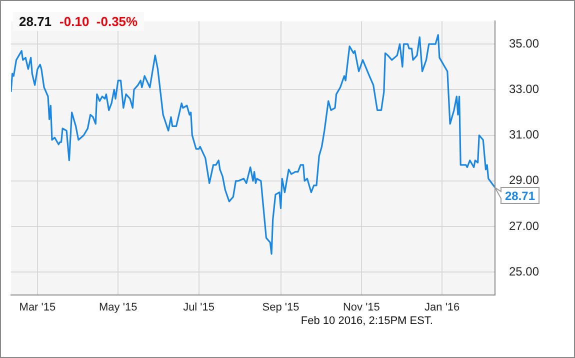 The image size is (575, 358). What do you see at coordinates (442, 308) in the screenshot?
I see `x-tick-label: Jan '16` at bounding box center [442, 308].